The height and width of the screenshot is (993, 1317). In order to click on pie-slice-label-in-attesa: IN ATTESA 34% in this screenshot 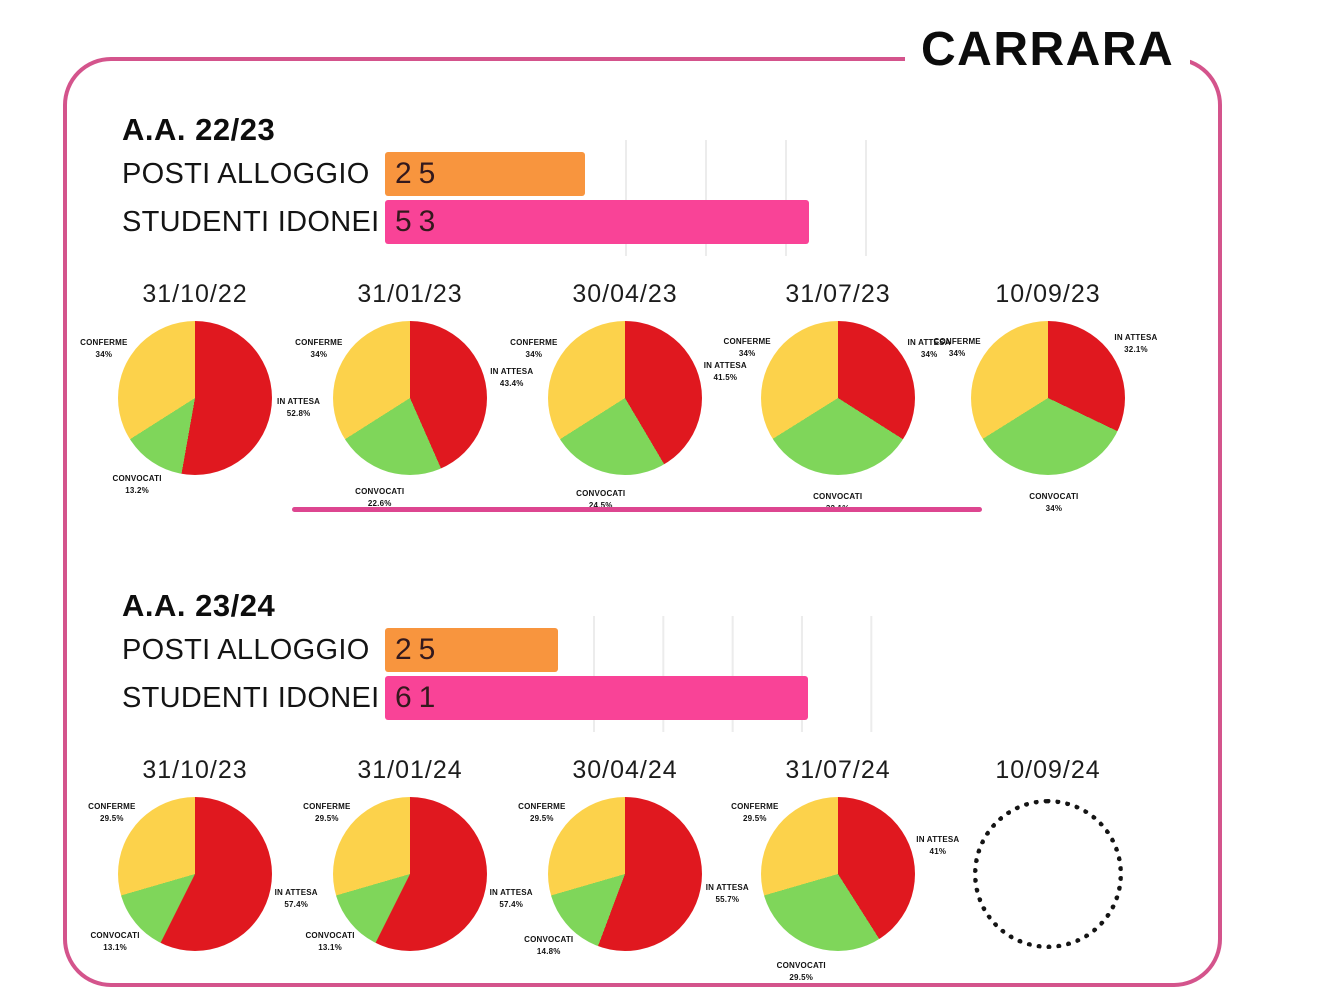, I will do `click(929, 349)`.